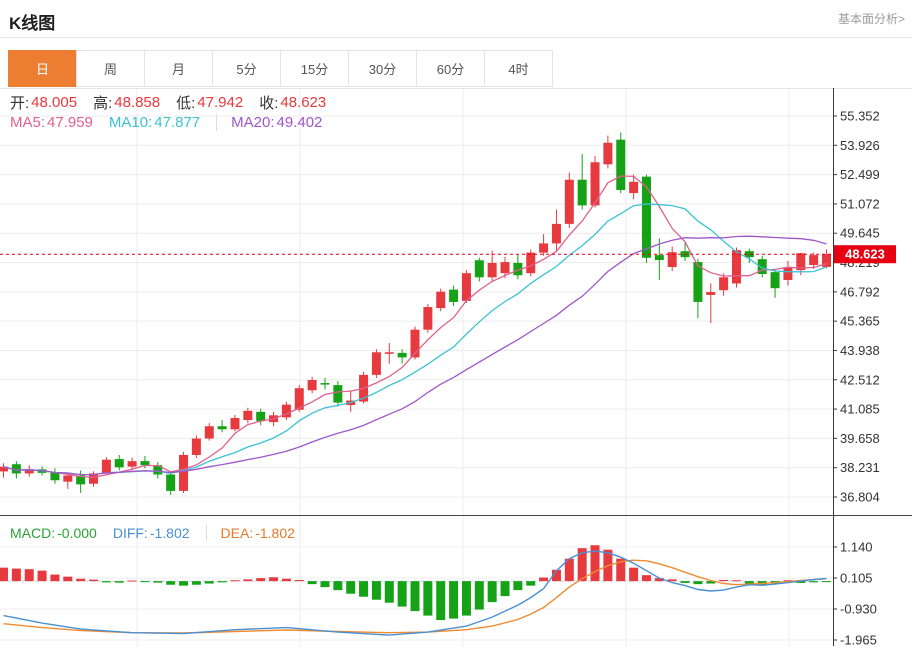 Image resolution: width=912 pixels, height=651 pixels. Describe the element at coordinates (110, 68) in the screenshot. I see `tab-周: 周` at that location.